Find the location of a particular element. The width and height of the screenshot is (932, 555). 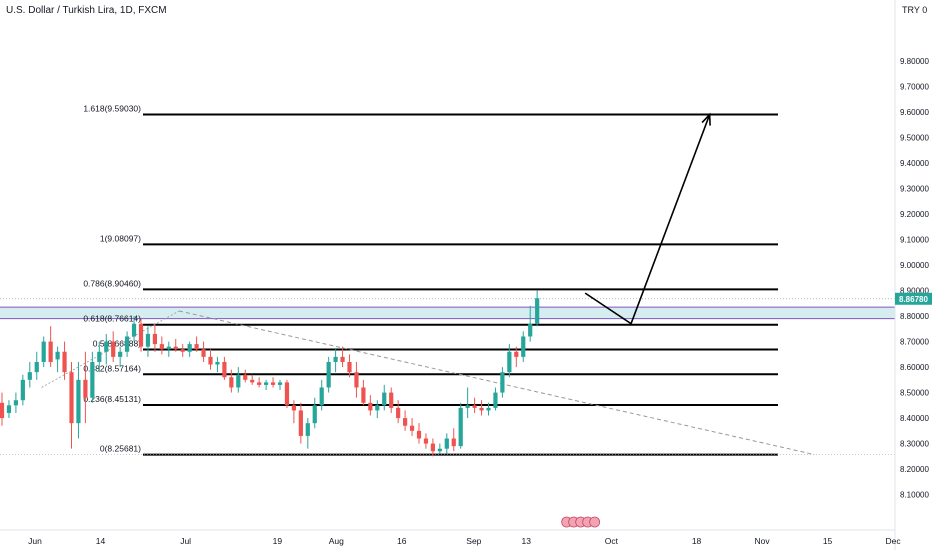

x-tick-label: Oct is located at coordinates (612, 541).